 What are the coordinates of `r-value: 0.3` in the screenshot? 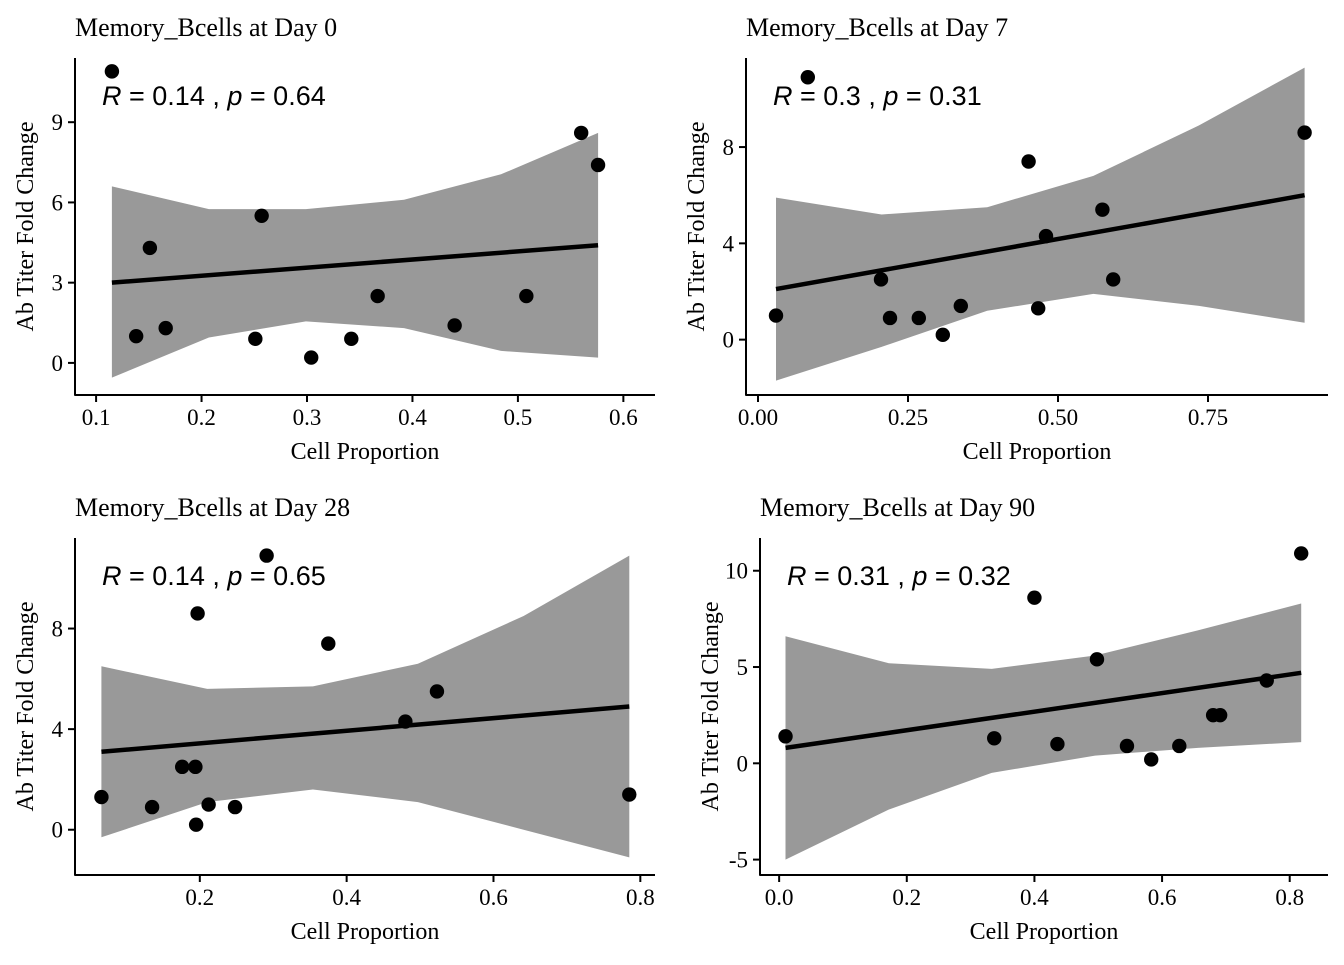 It's located at (842, 96).